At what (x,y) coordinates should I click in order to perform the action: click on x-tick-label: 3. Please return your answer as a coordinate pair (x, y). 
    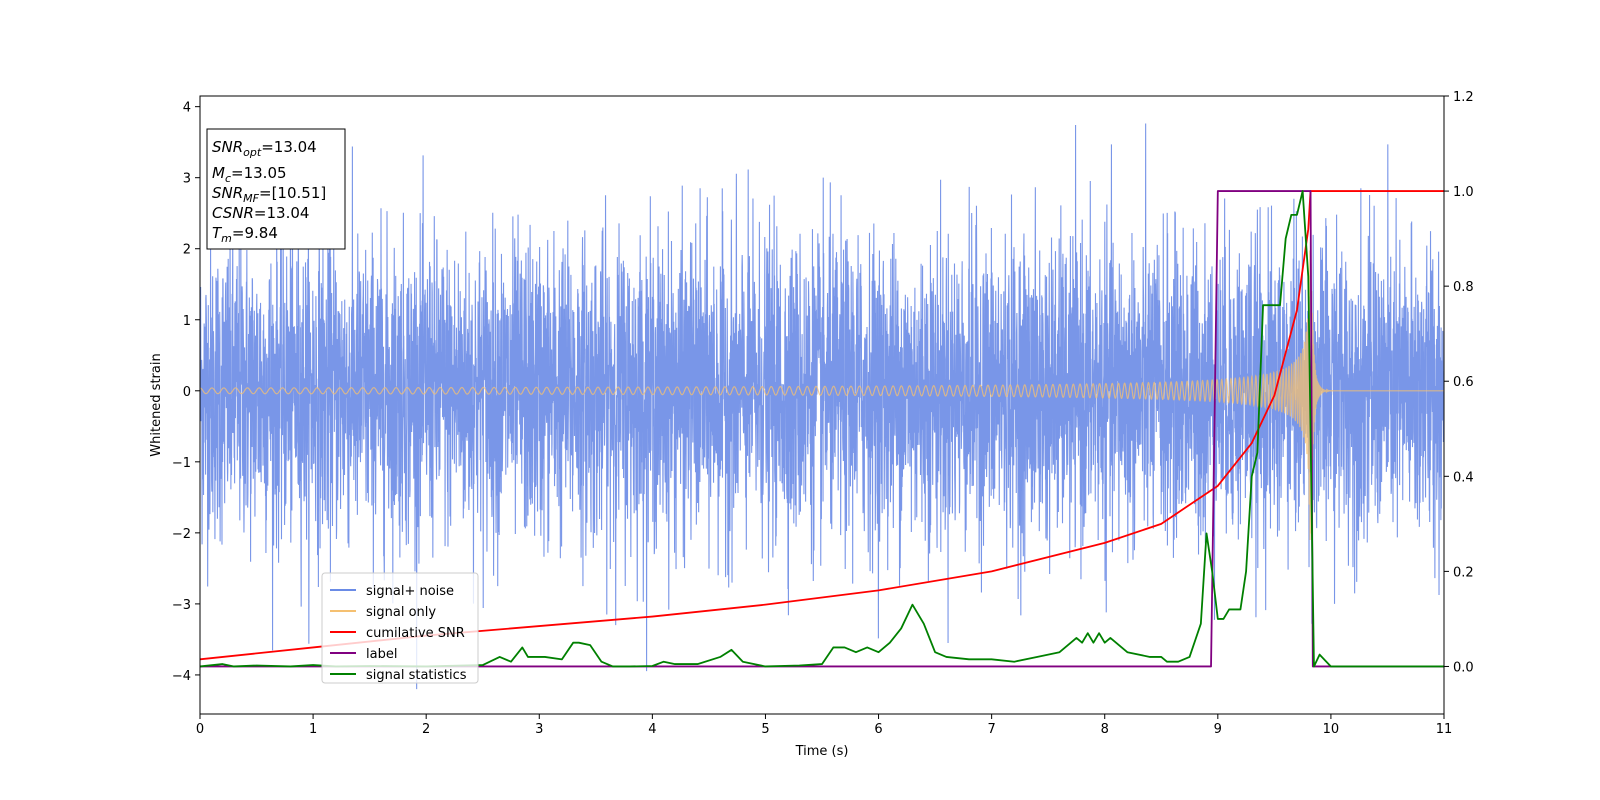
    Looking at the image, I should click on (539, 729).